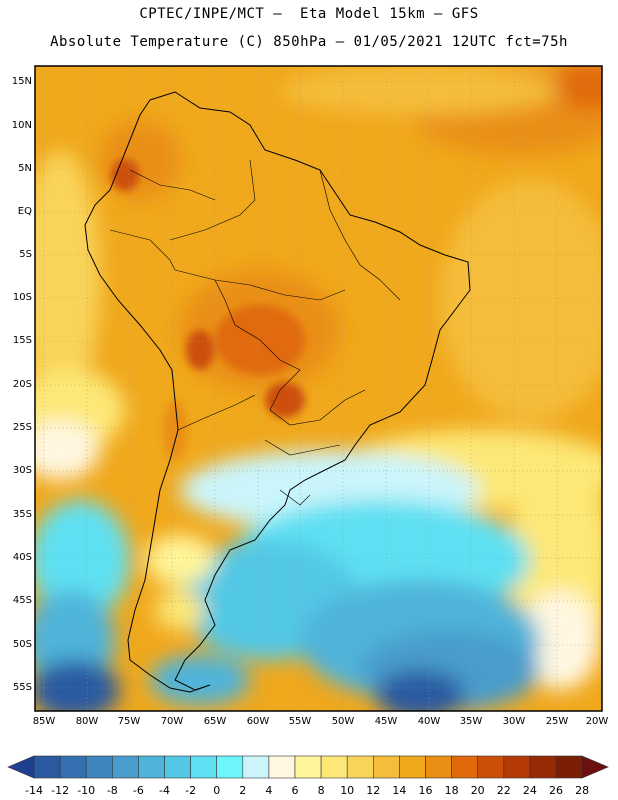  What do you see at coordinates (22, 427) in the screenshot?
I see `lat-label: 25S` at bounding box center [22, 427].